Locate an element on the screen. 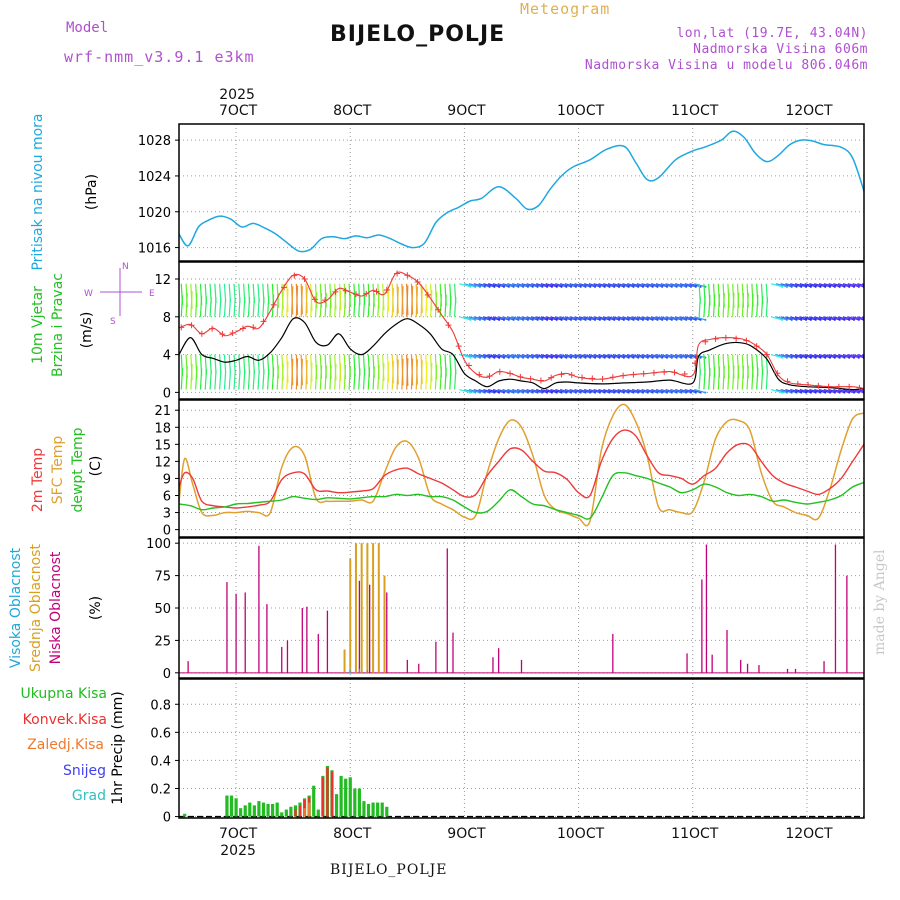 The image size is (900, 900). pressure-unit: (hPa) is located at coordinates (92, 192).